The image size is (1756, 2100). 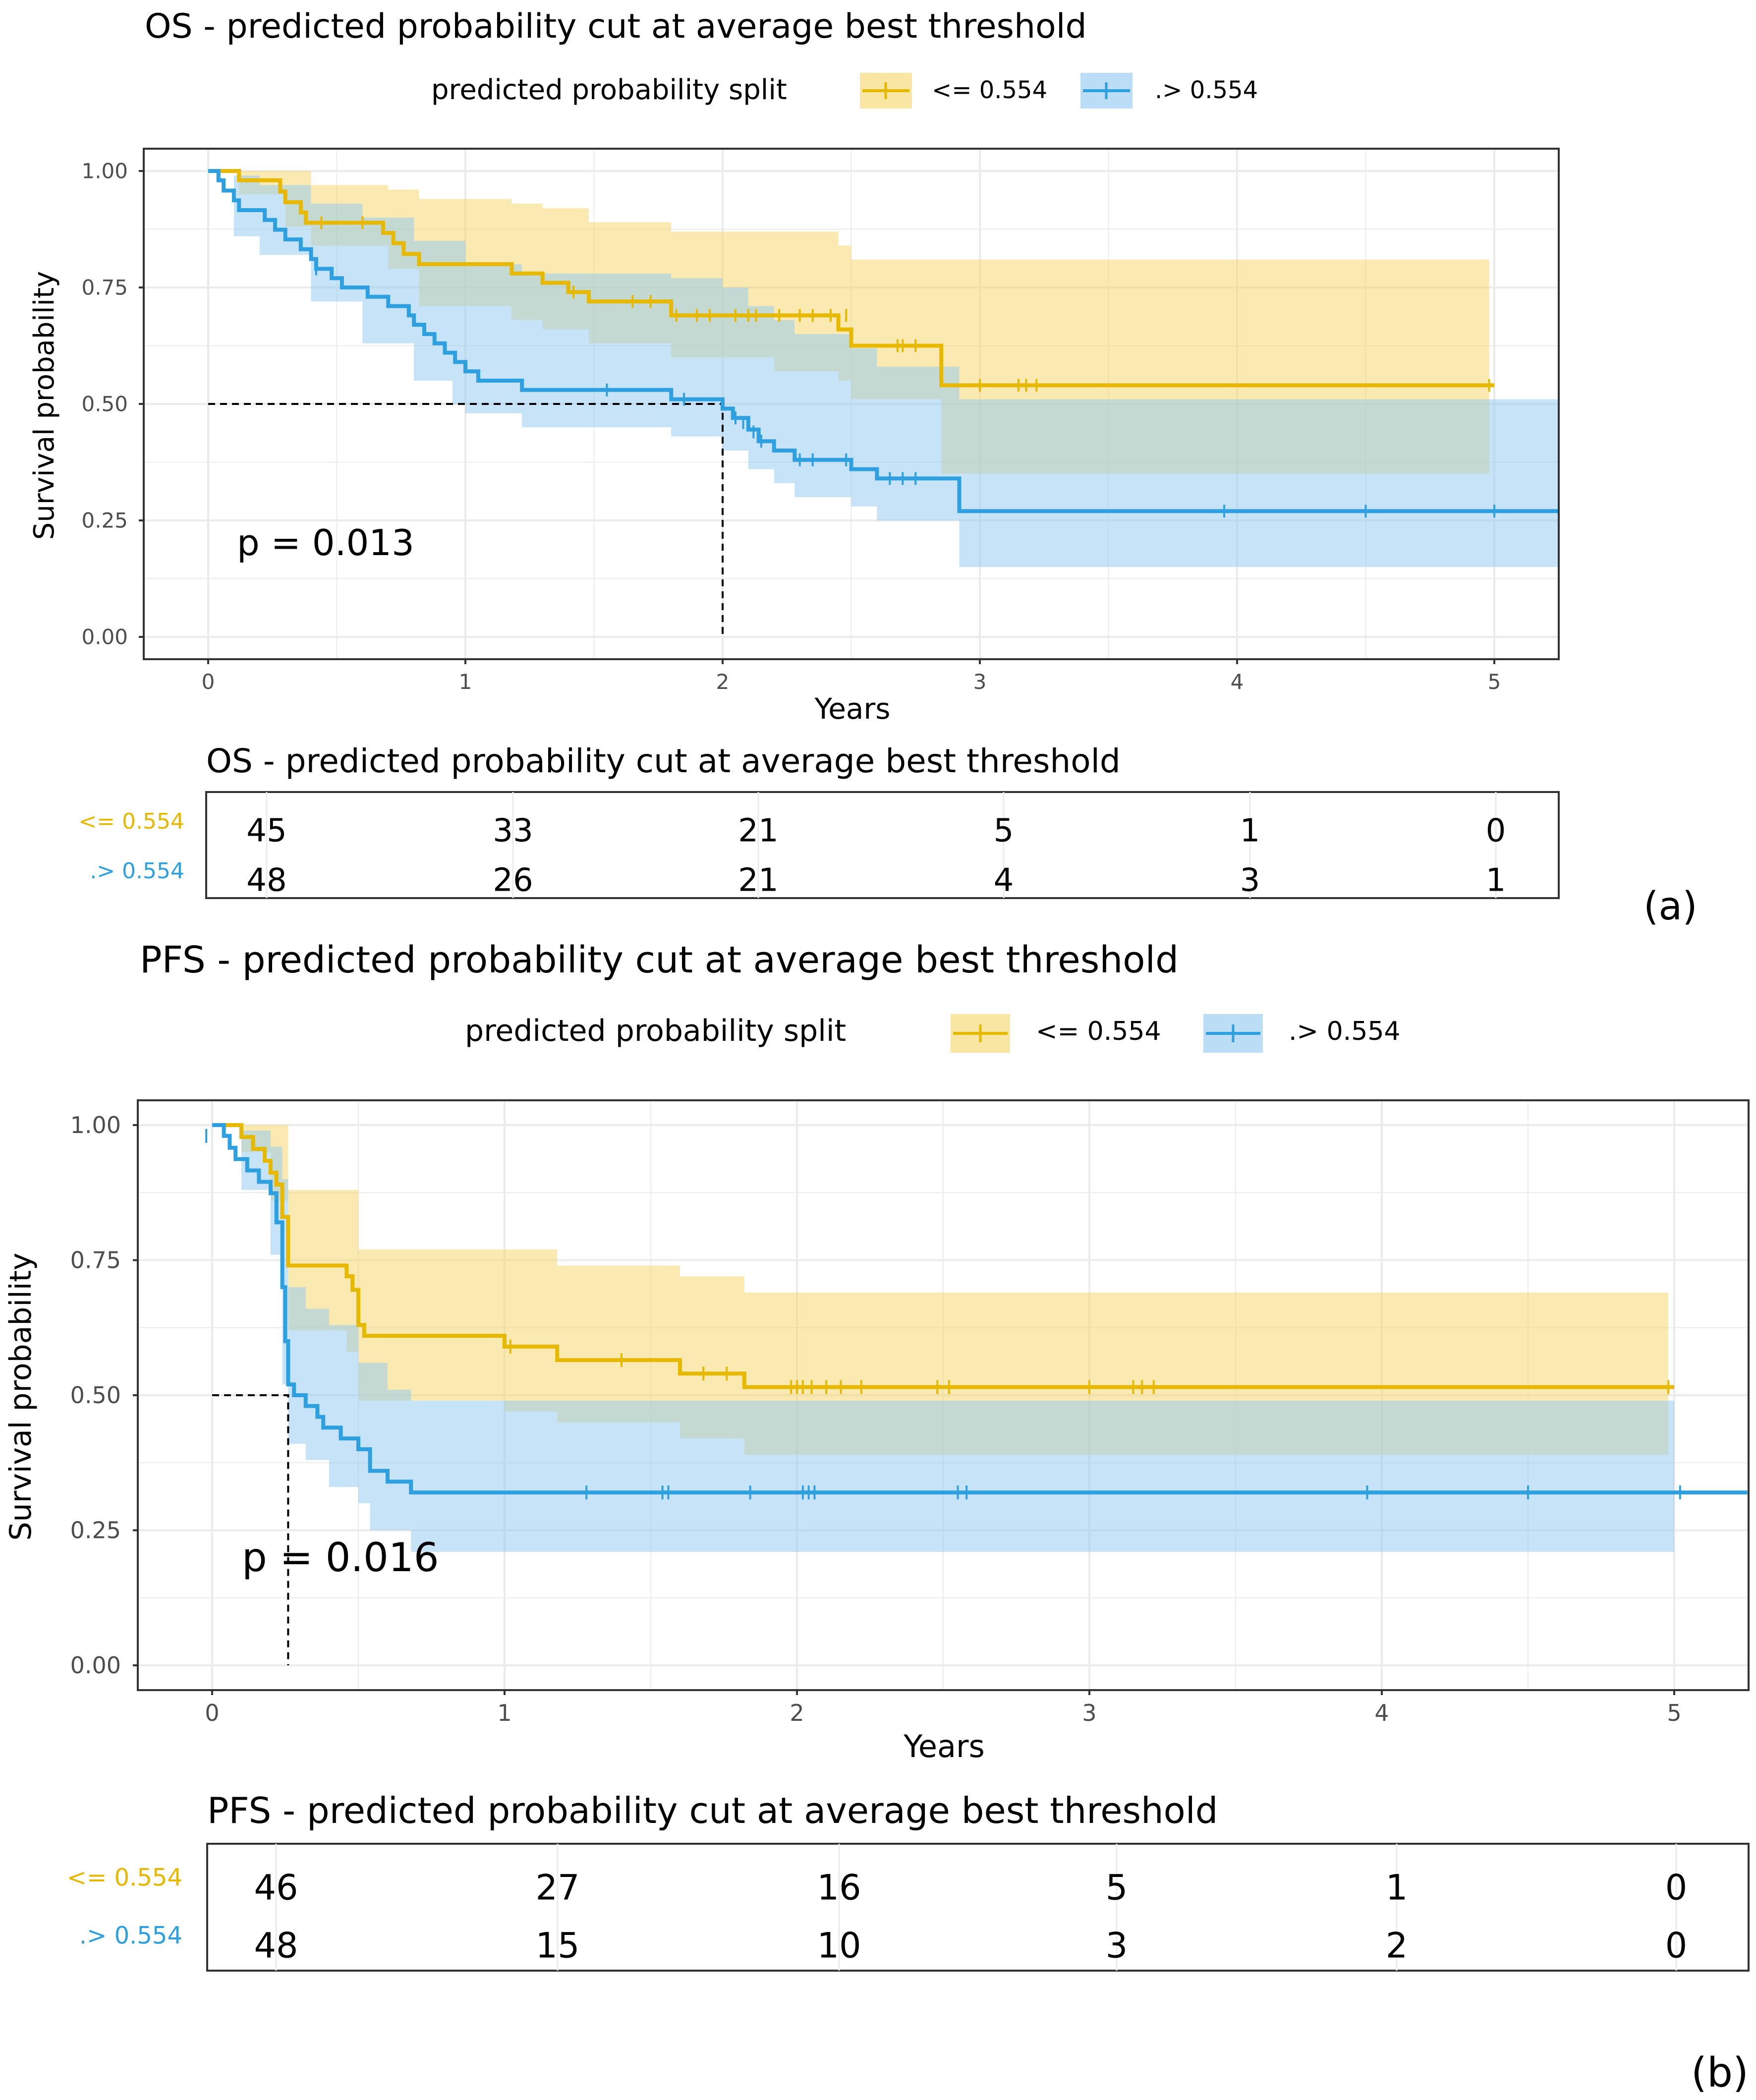 I want to click on os-risk-value: 45, so click(x=266, y=830).